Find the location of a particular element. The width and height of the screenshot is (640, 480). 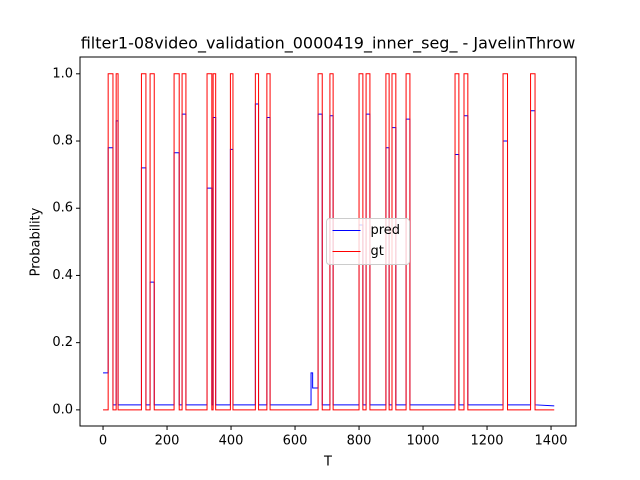

x-tick-label: 1400 is located at coordinates (550, 441).